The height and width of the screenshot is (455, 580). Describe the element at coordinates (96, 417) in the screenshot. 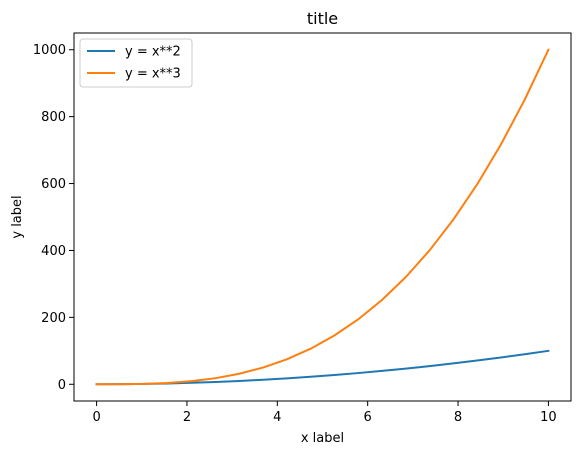

I see `x-tick-label: 0` at that location.